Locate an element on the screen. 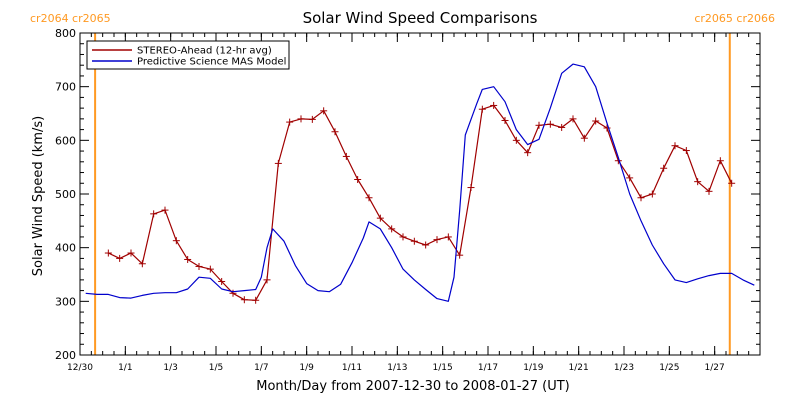 This screenshot has width=800, height=400. y-tick-label: 300 is located at coordinates (65, 301).